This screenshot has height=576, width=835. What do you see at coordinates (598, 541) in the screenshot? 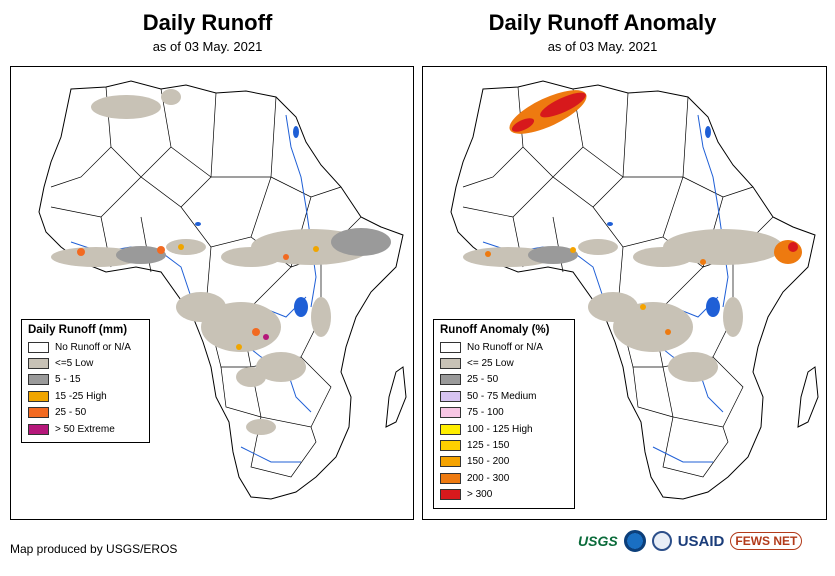
I see `usgs-logo: USGS` at bounding box center [598, 541].